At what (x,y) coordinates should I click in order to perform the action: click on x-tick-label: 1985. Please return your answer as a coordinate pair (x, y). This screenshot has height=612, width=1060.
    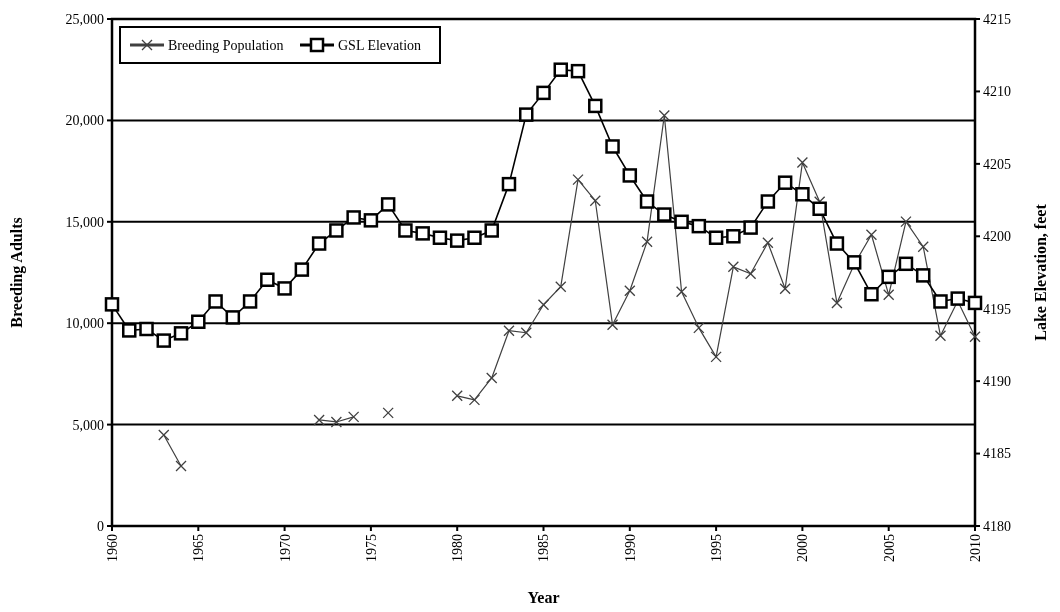
    Looking at the image, I should click on (544, 548).